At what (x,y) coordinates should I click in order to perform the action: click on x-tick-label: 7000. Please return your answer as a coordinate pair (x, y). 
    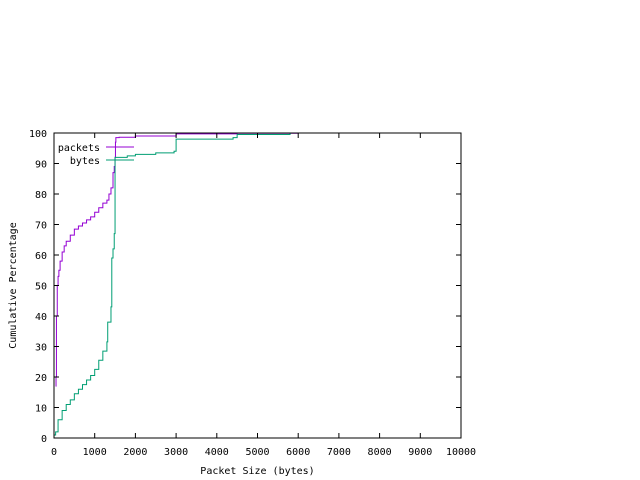
    Looking at the image, I should click on (339, 452).